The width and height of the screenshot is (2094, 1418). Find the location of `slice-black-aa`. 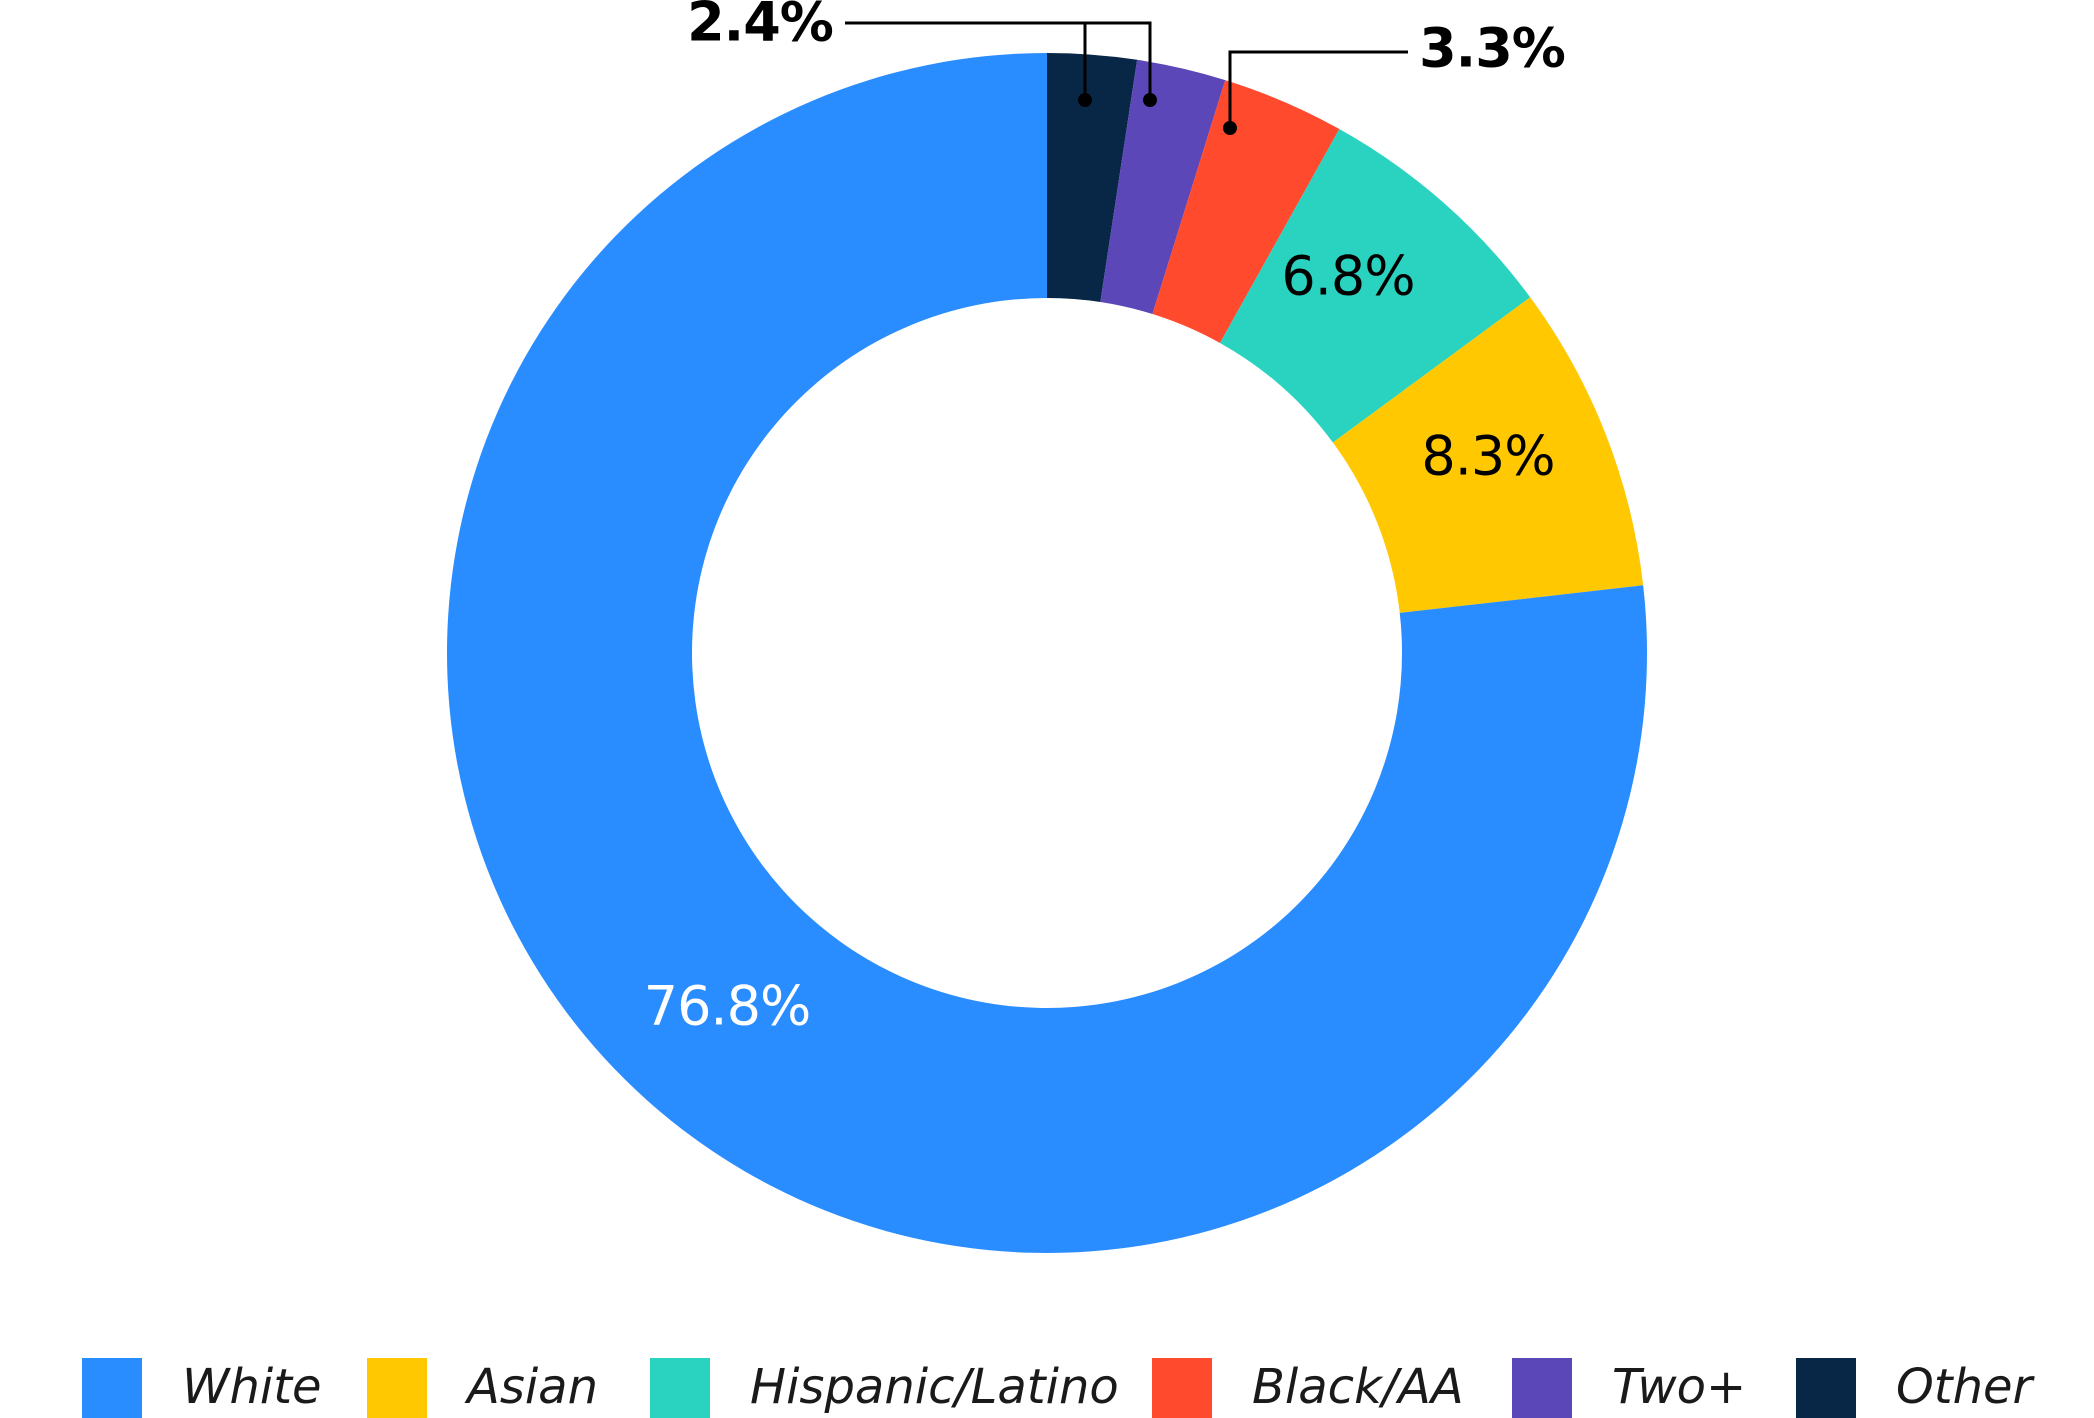

slice-black-aa is located at coordinates (1246, 211).